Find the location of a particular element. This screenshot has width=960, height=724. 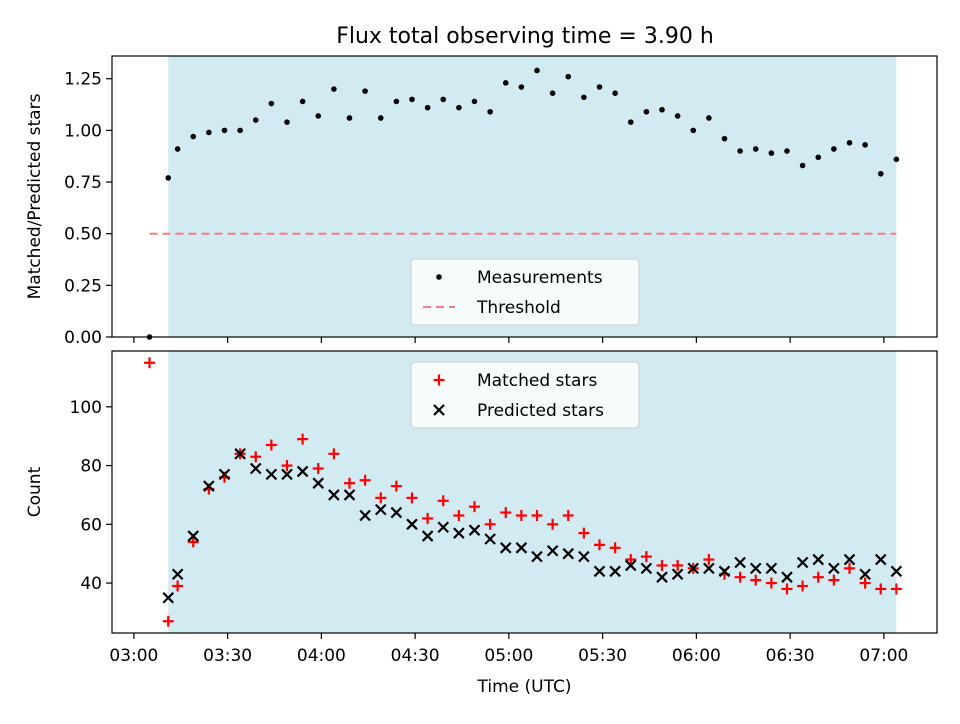

y-tick-label: 60 is located at coordinates (91, 525).